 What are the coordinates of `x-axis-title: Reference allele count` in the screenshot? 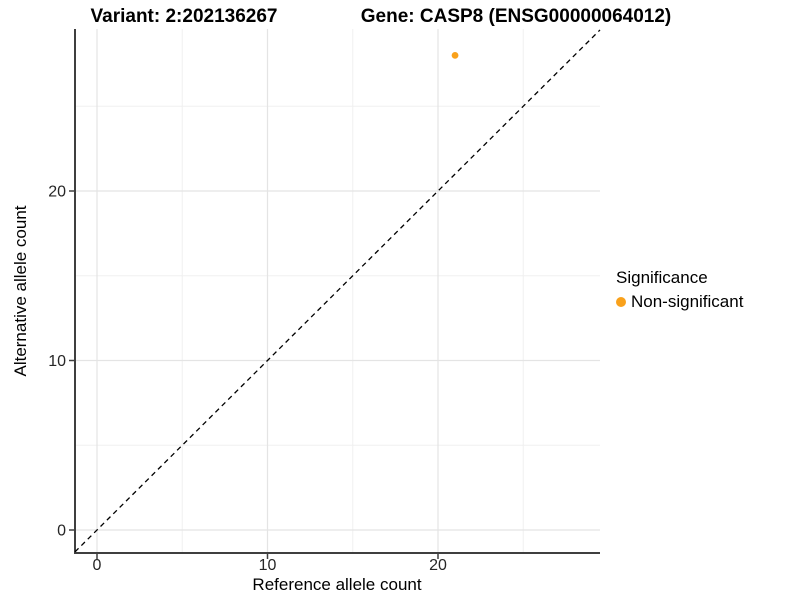 It's located at (337, 584).